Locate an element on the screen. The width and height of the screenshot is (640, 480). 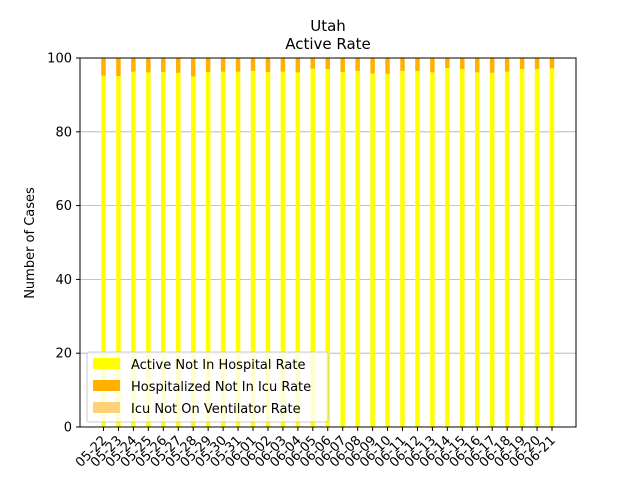
y-tick-label: 60 is located at coordinates (63, 206).